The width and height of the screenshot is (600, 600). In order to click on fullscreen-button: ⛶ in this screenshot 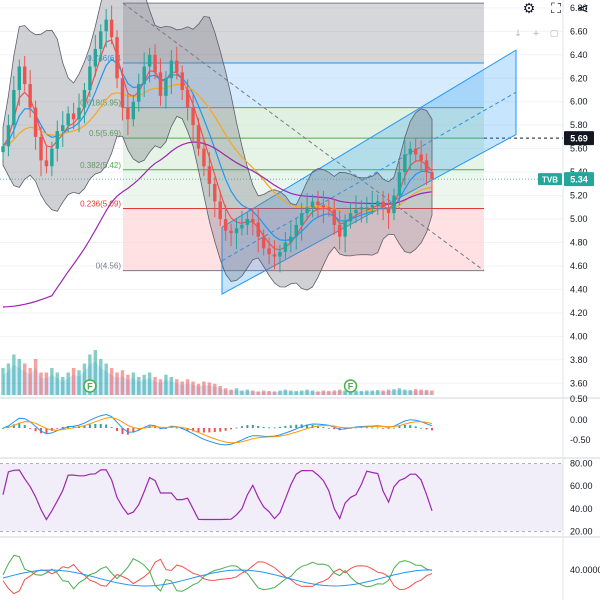, I will do `click(556, 8)`.